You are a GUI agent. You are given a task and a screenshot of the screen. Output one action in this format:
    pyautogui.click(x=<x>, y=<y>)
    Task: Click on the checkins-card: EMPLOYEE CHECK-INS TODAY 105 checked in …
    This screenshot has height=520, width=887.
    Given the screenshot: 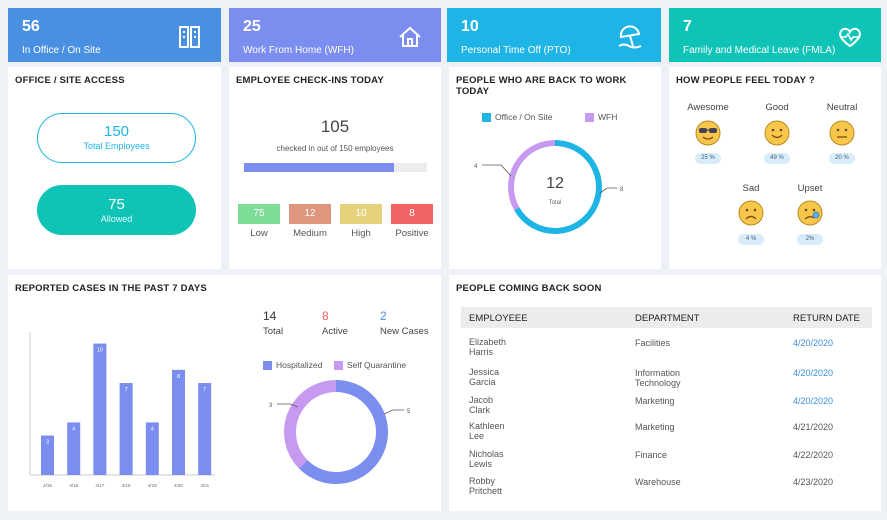 What is the action you would take?
    pyautogui.click(x=335, y=168)
    